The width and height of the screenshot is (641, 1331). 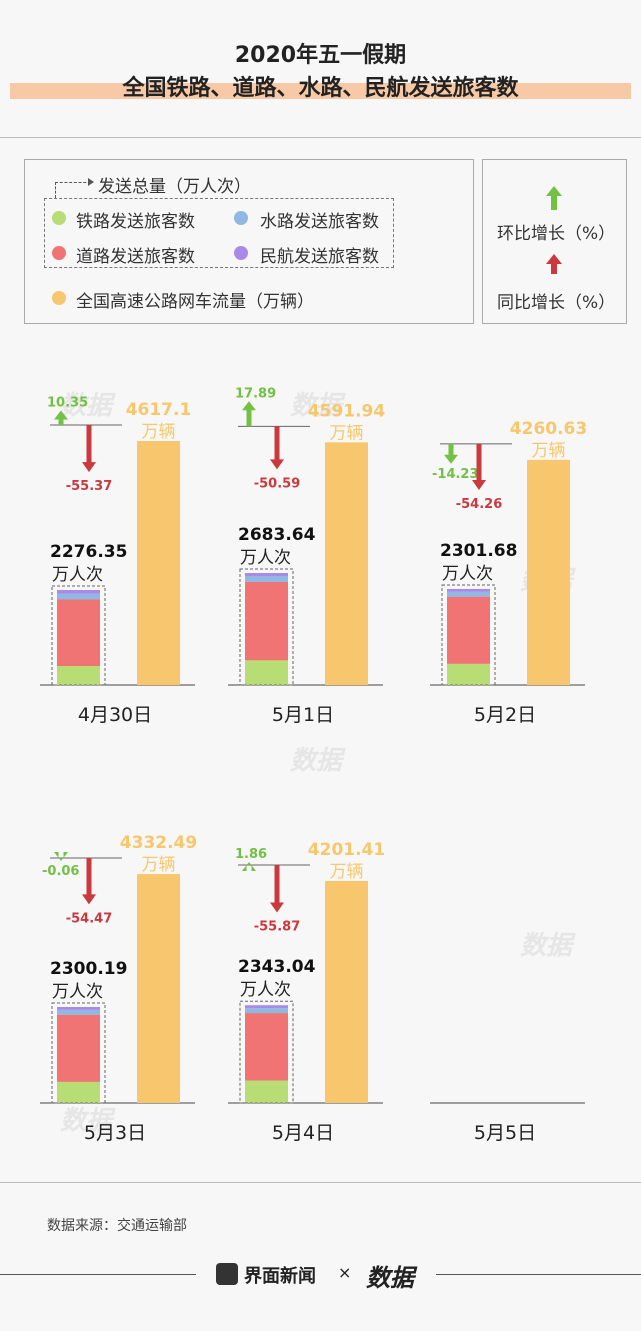 What do you see at coordinates (98, 1274) in the screenshot?
I see `footer-line-left` at bounding box center [98, 1274].